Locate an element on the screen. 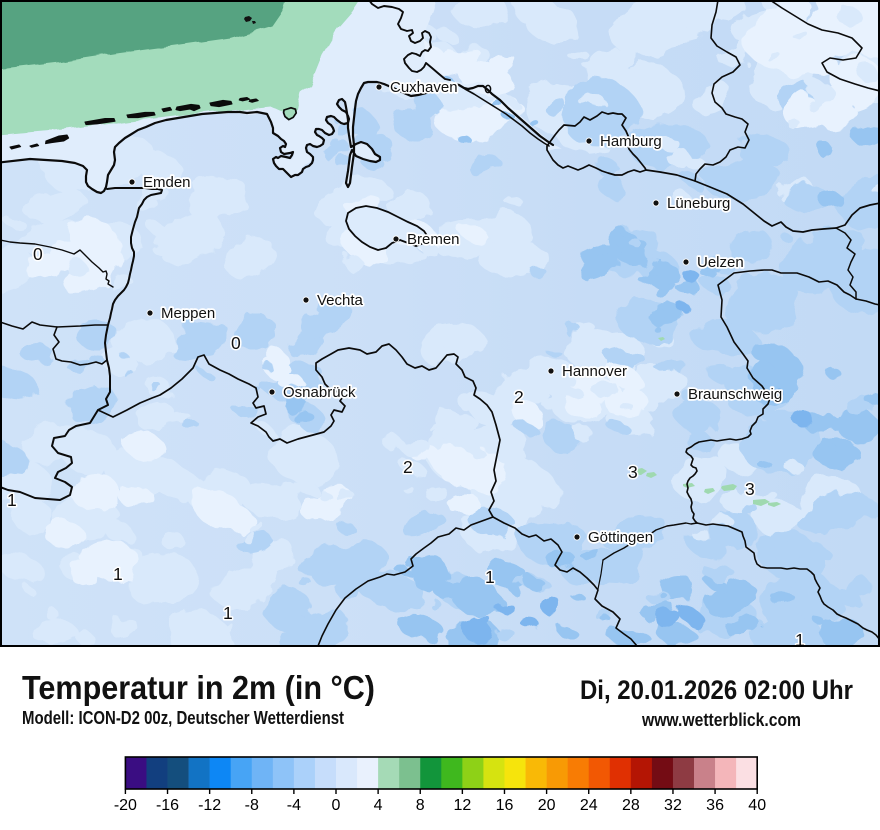 This screenshot has height=830, width=880. svg-text: Bremen is located at coordinates (433, 239).